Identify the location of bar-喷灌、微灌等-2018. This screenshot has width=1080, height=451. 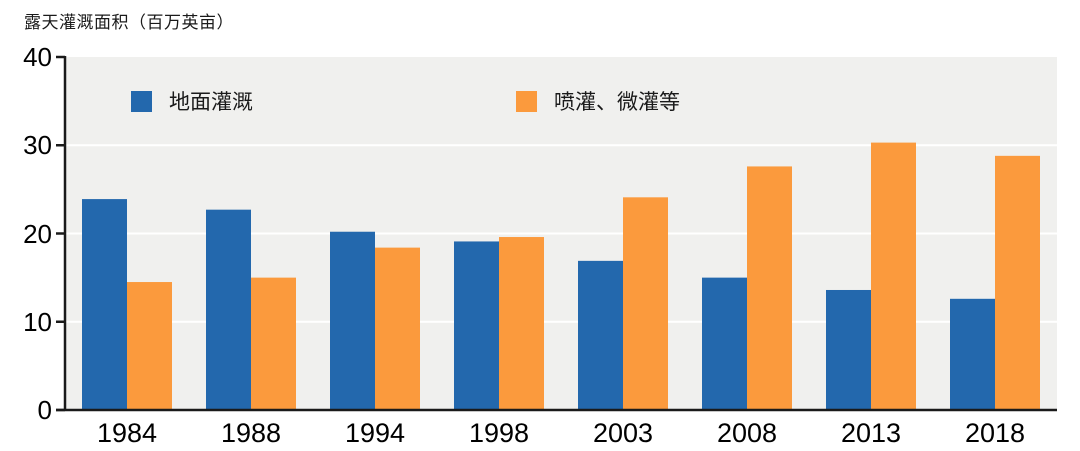
(1017, 282).